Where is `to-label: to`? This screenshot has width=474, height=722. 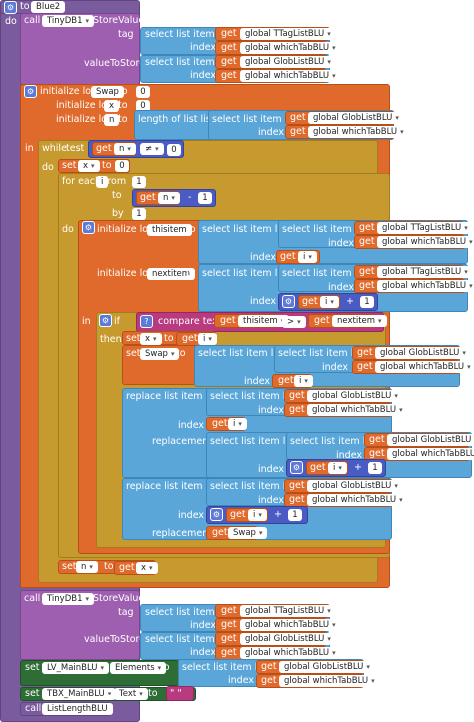
to-label: to is located at coordinates (25, 6).